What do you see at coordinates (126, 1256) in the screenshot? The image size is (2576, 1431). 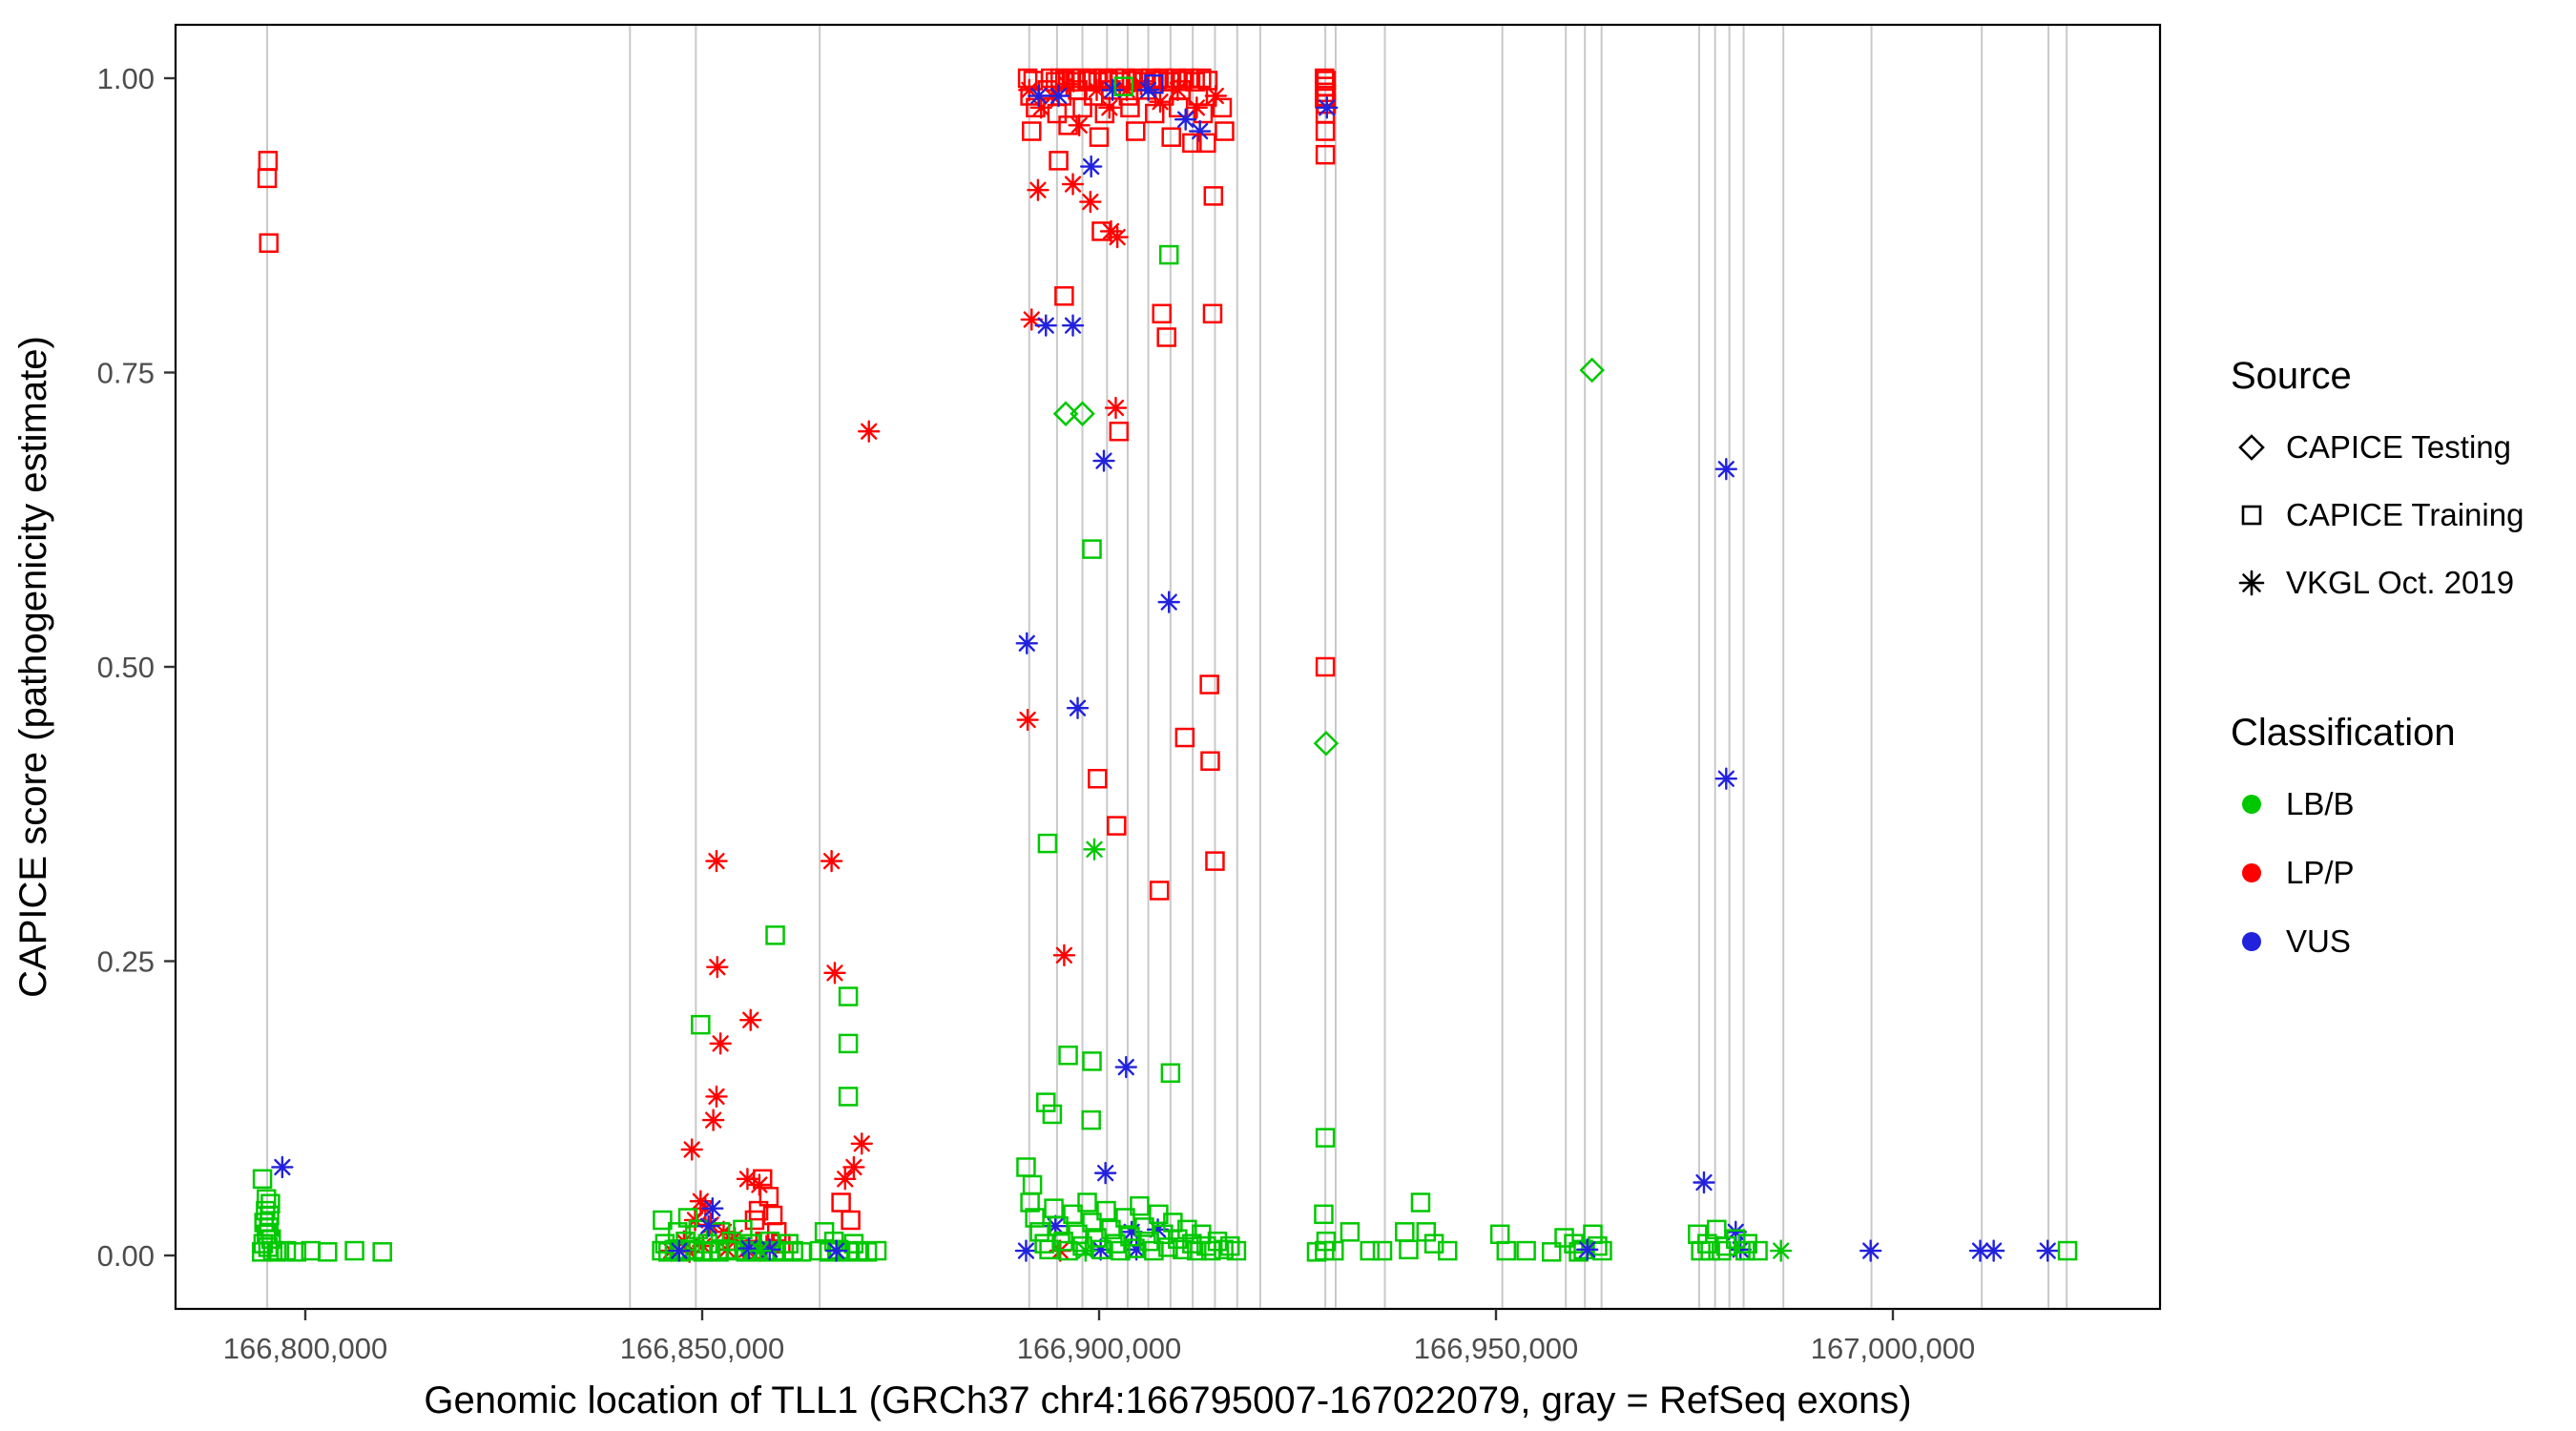 I see `y-tick-label: 0.00` at bounding box center [126, 1256].